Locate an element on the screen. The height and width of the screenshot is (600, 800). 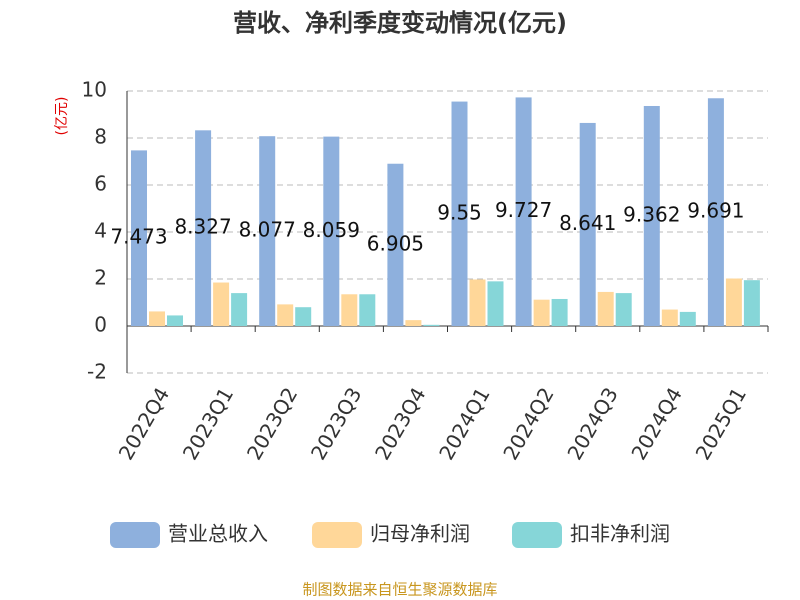
y-tick-label: 6 is located at coordinates (100, 184).